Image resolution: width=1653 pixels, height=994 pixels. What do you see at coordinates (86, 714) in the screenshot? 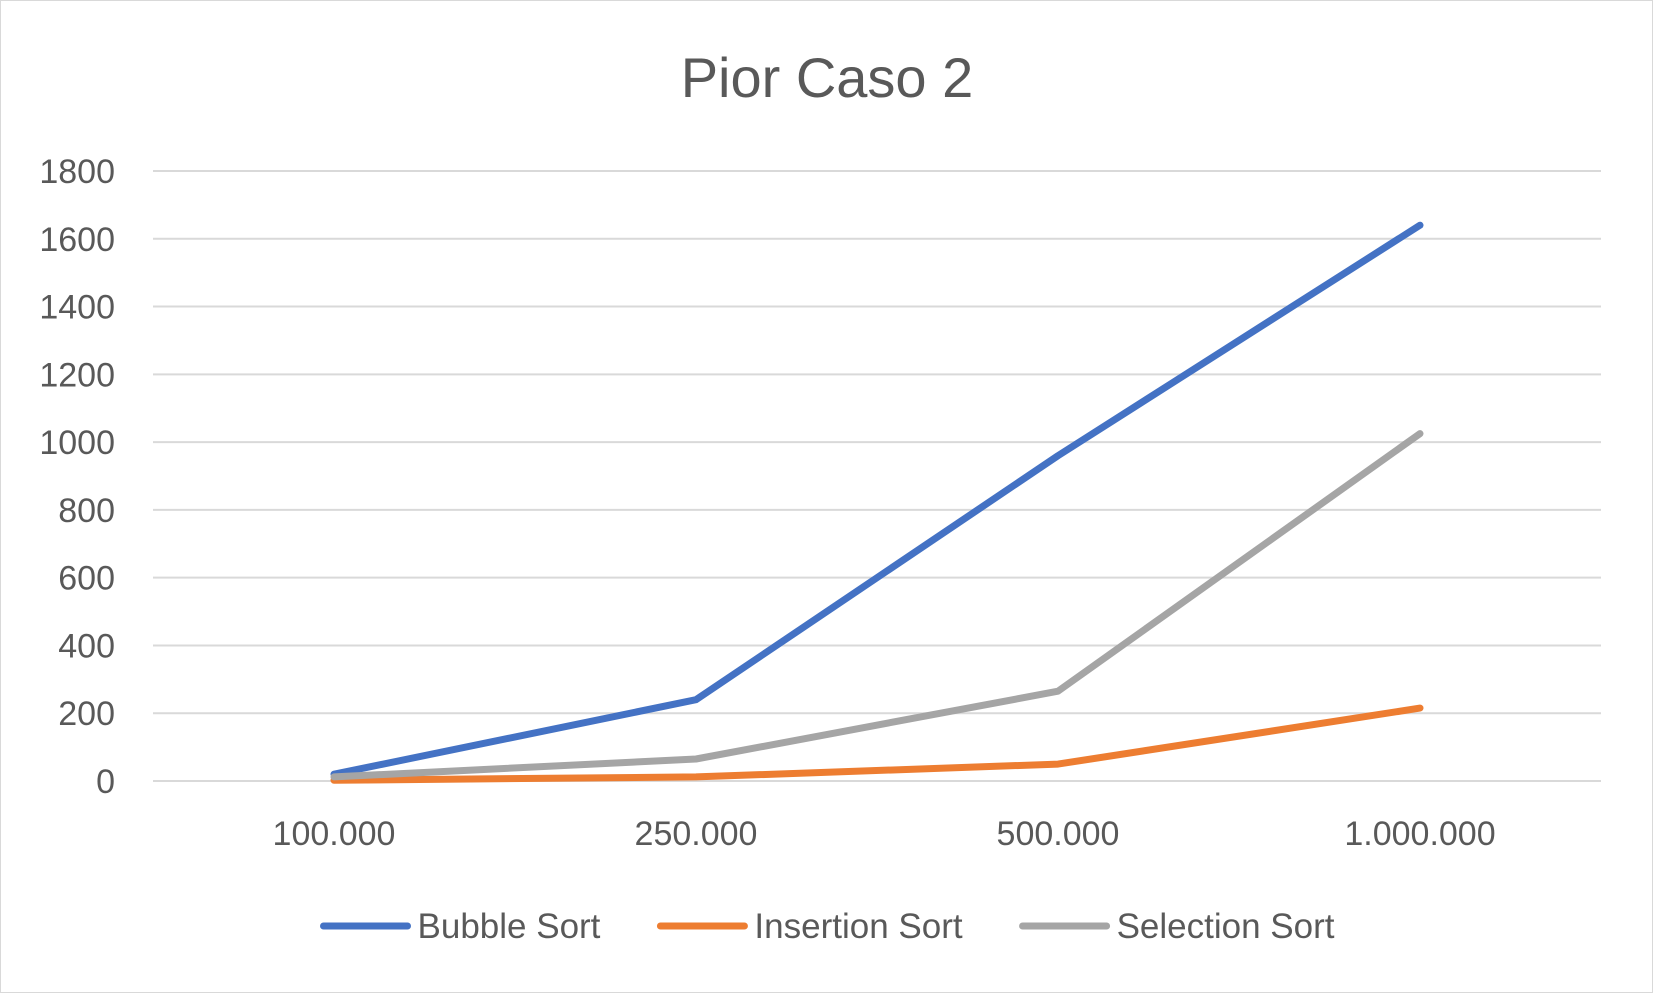
I see `y-tick-label: 200` at bounding box center [86, 714].